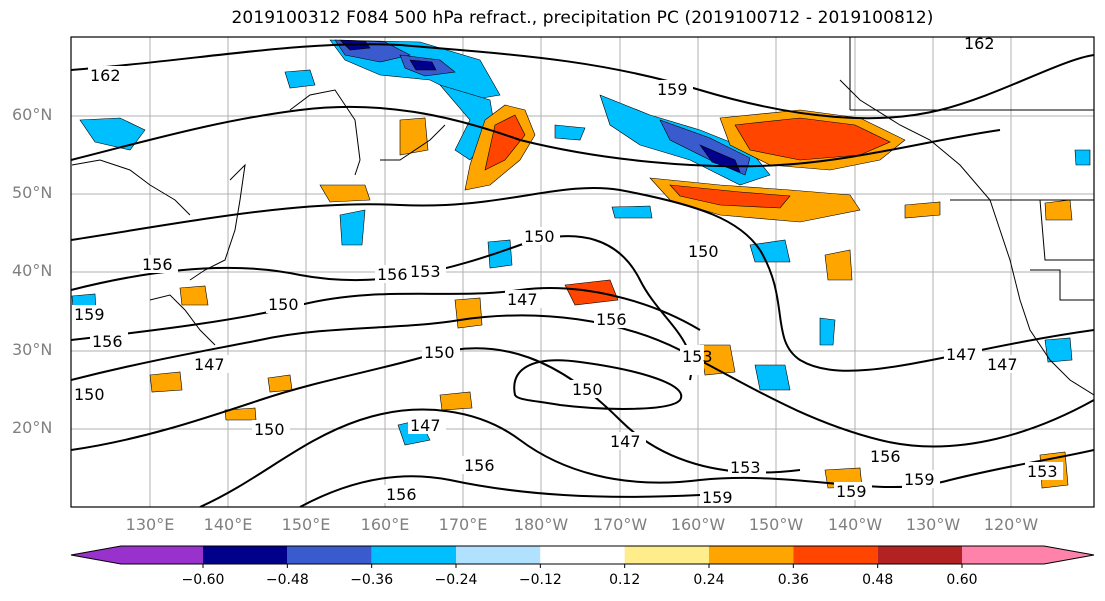  Describe the element at coordinates (425, 425) in the screenshot. I see `contour-label-147-c: 147` at that location.